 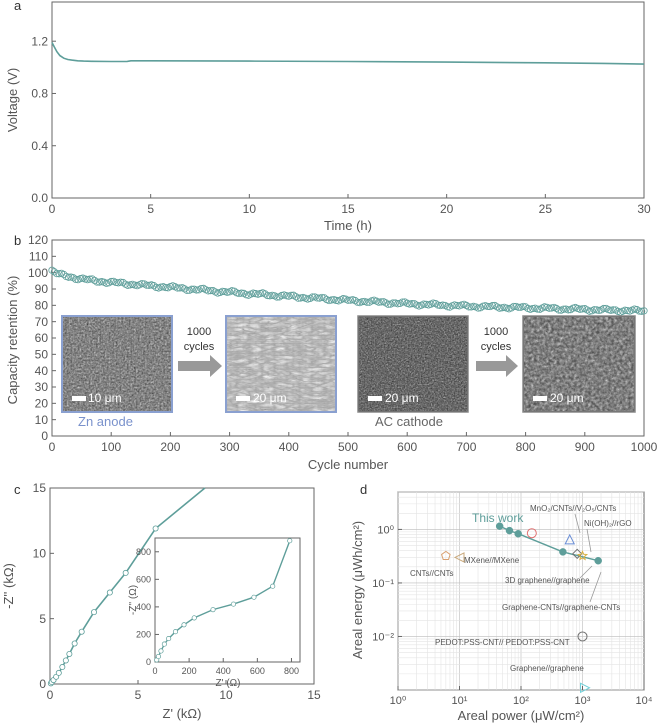 What do you see at coordinates (608, 523) in the screenshot?
I see `ref-label-nioh2: Ni(OH)₂//rGO` at bounding box center [608, 523].